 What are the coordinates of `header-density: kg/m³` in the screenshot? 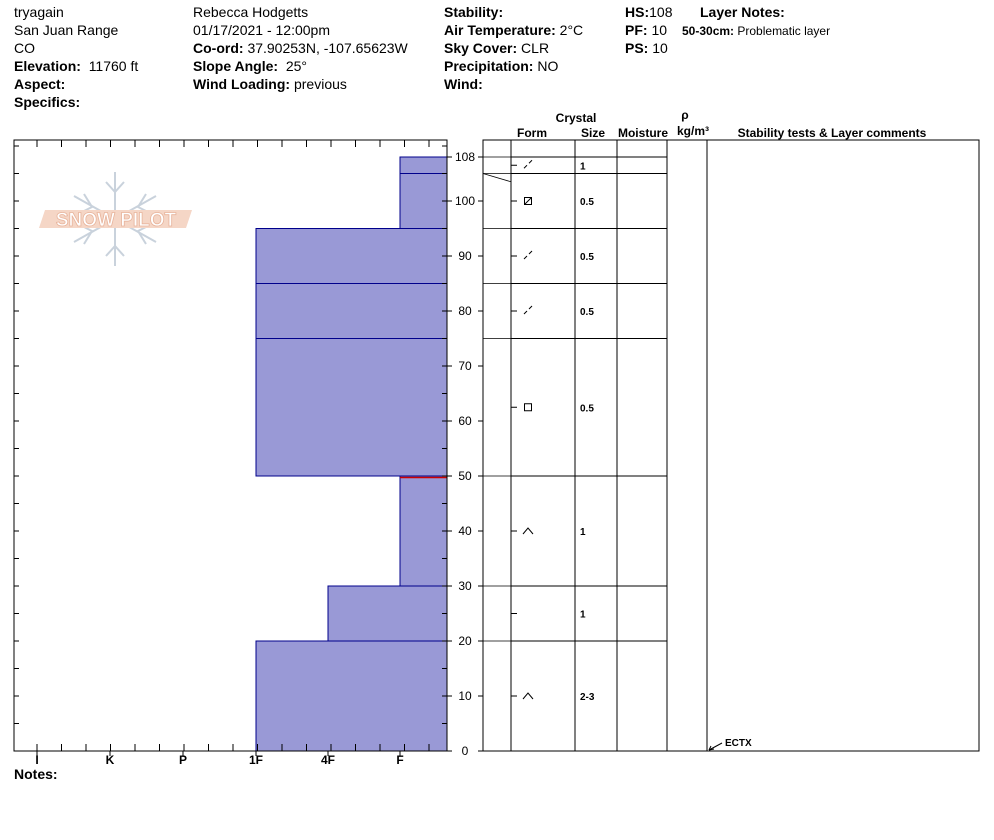 It's located at (693, 131).